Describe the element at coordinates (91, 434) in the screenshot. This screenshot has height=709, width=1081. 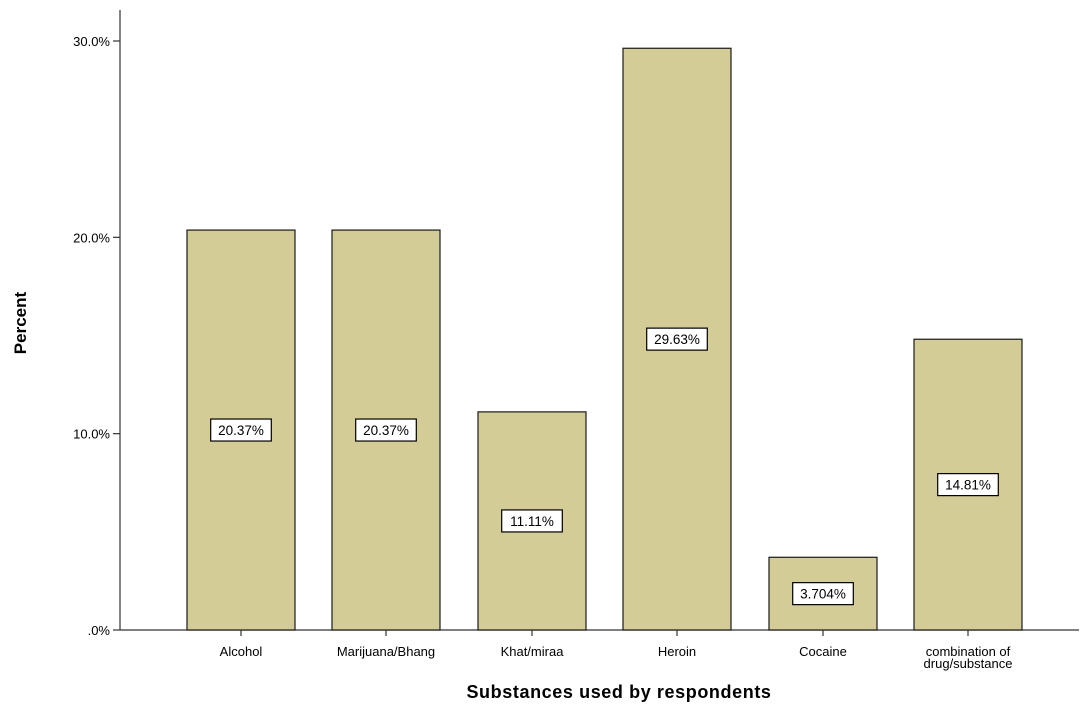
I see `y-tick-label: 10.0%` at that location.